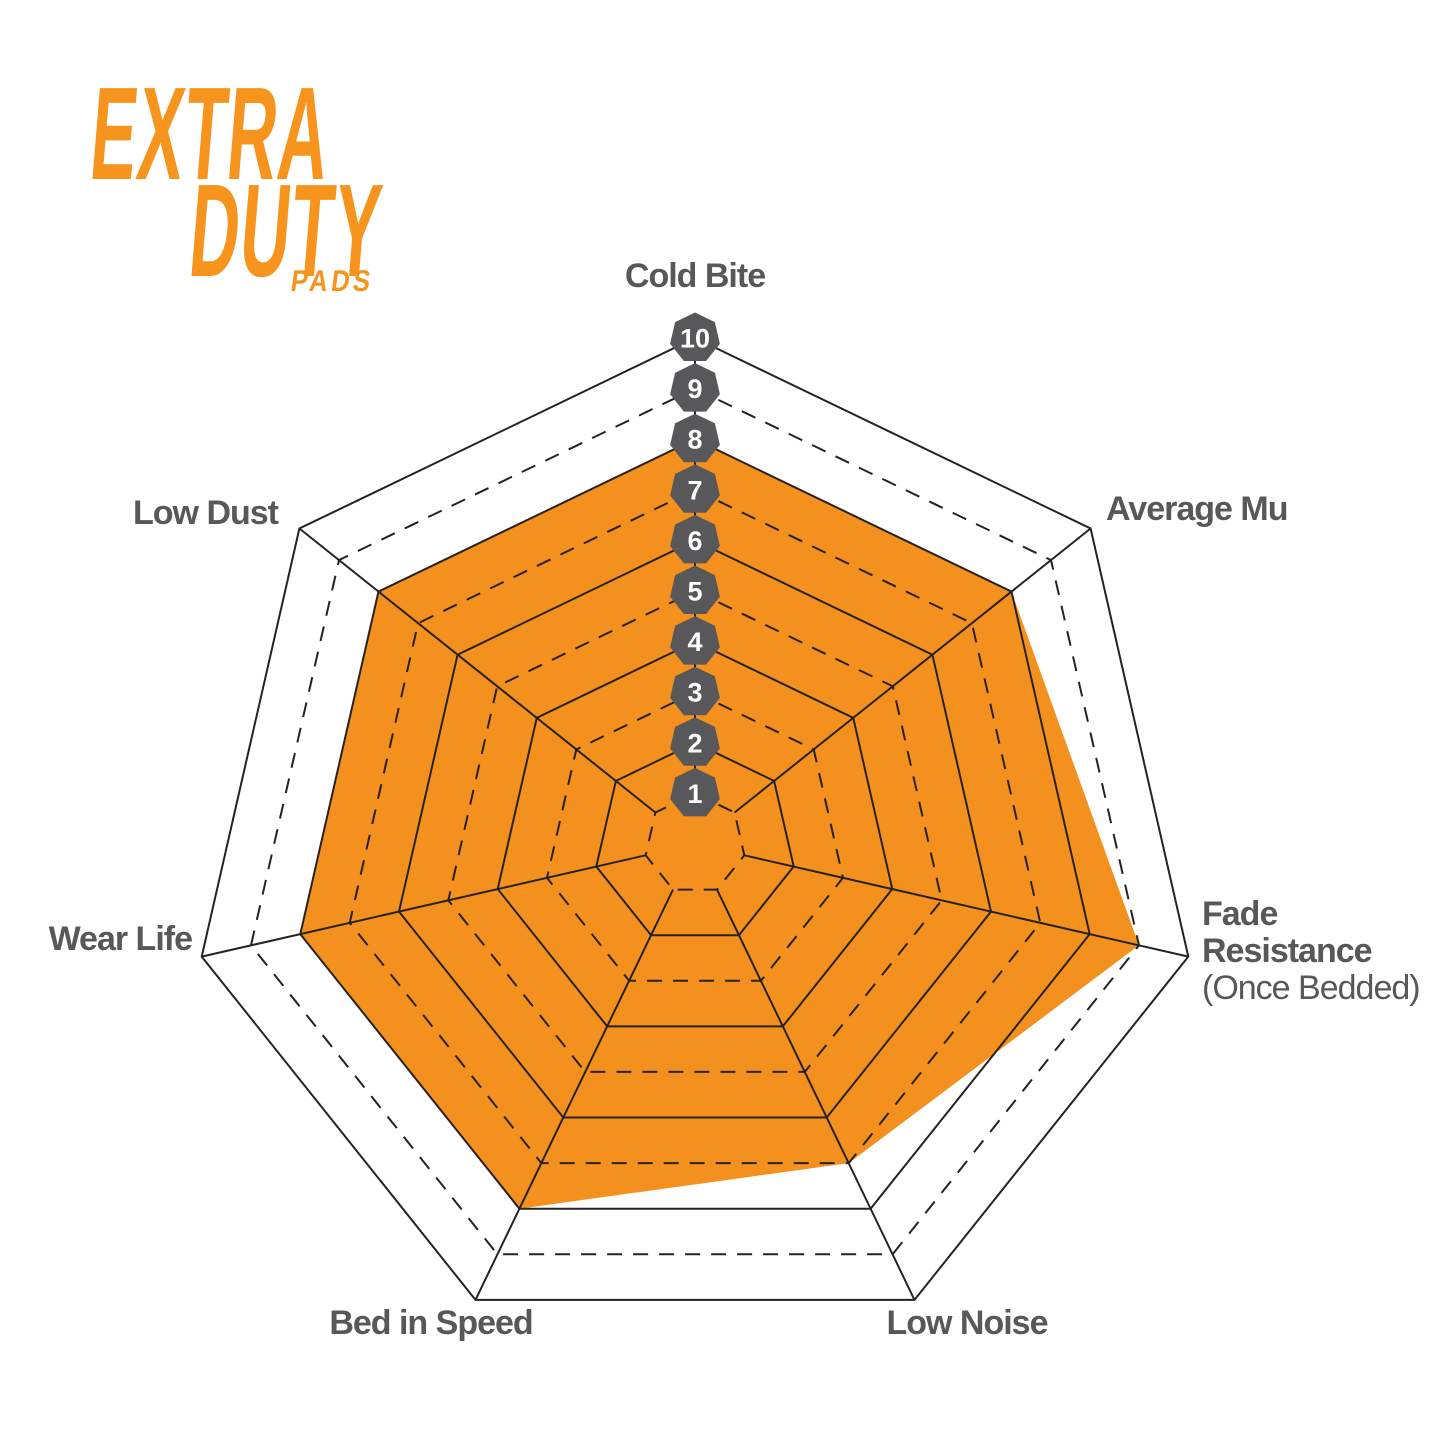 Image resolution: width=1445 pixels, height=1445 pixels. I want to click on scale-badge-label-9: 9, so click(694, 389).